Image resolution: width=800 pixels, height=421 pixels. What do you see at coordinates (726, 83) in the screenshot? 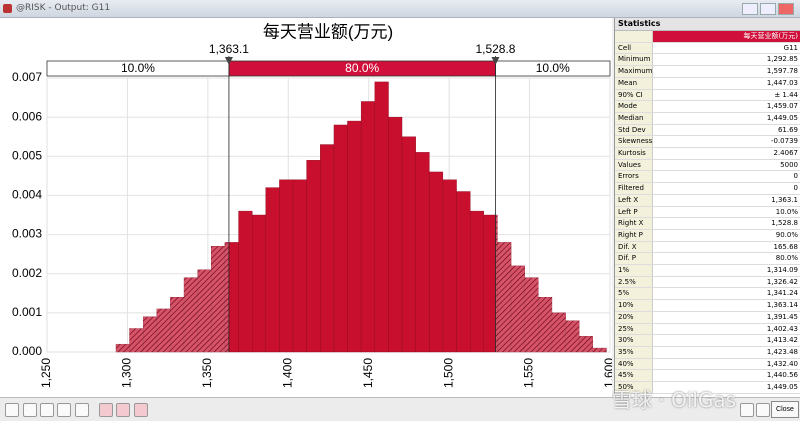
I see `stat-value: 1,447.03` at bounding box center [726, 83].